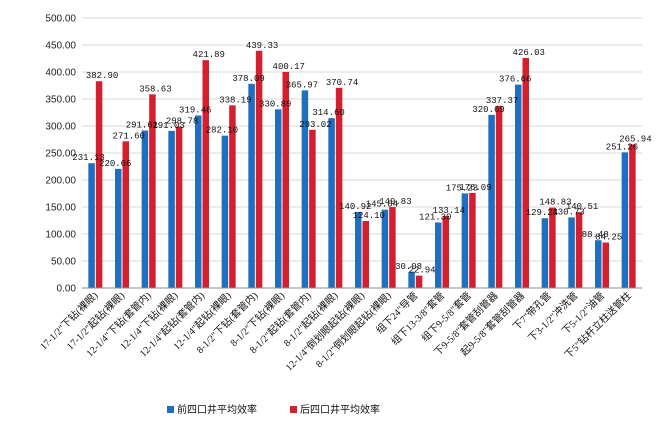  I want to click on data-label-series-0: 330.89, so click(275, 104).